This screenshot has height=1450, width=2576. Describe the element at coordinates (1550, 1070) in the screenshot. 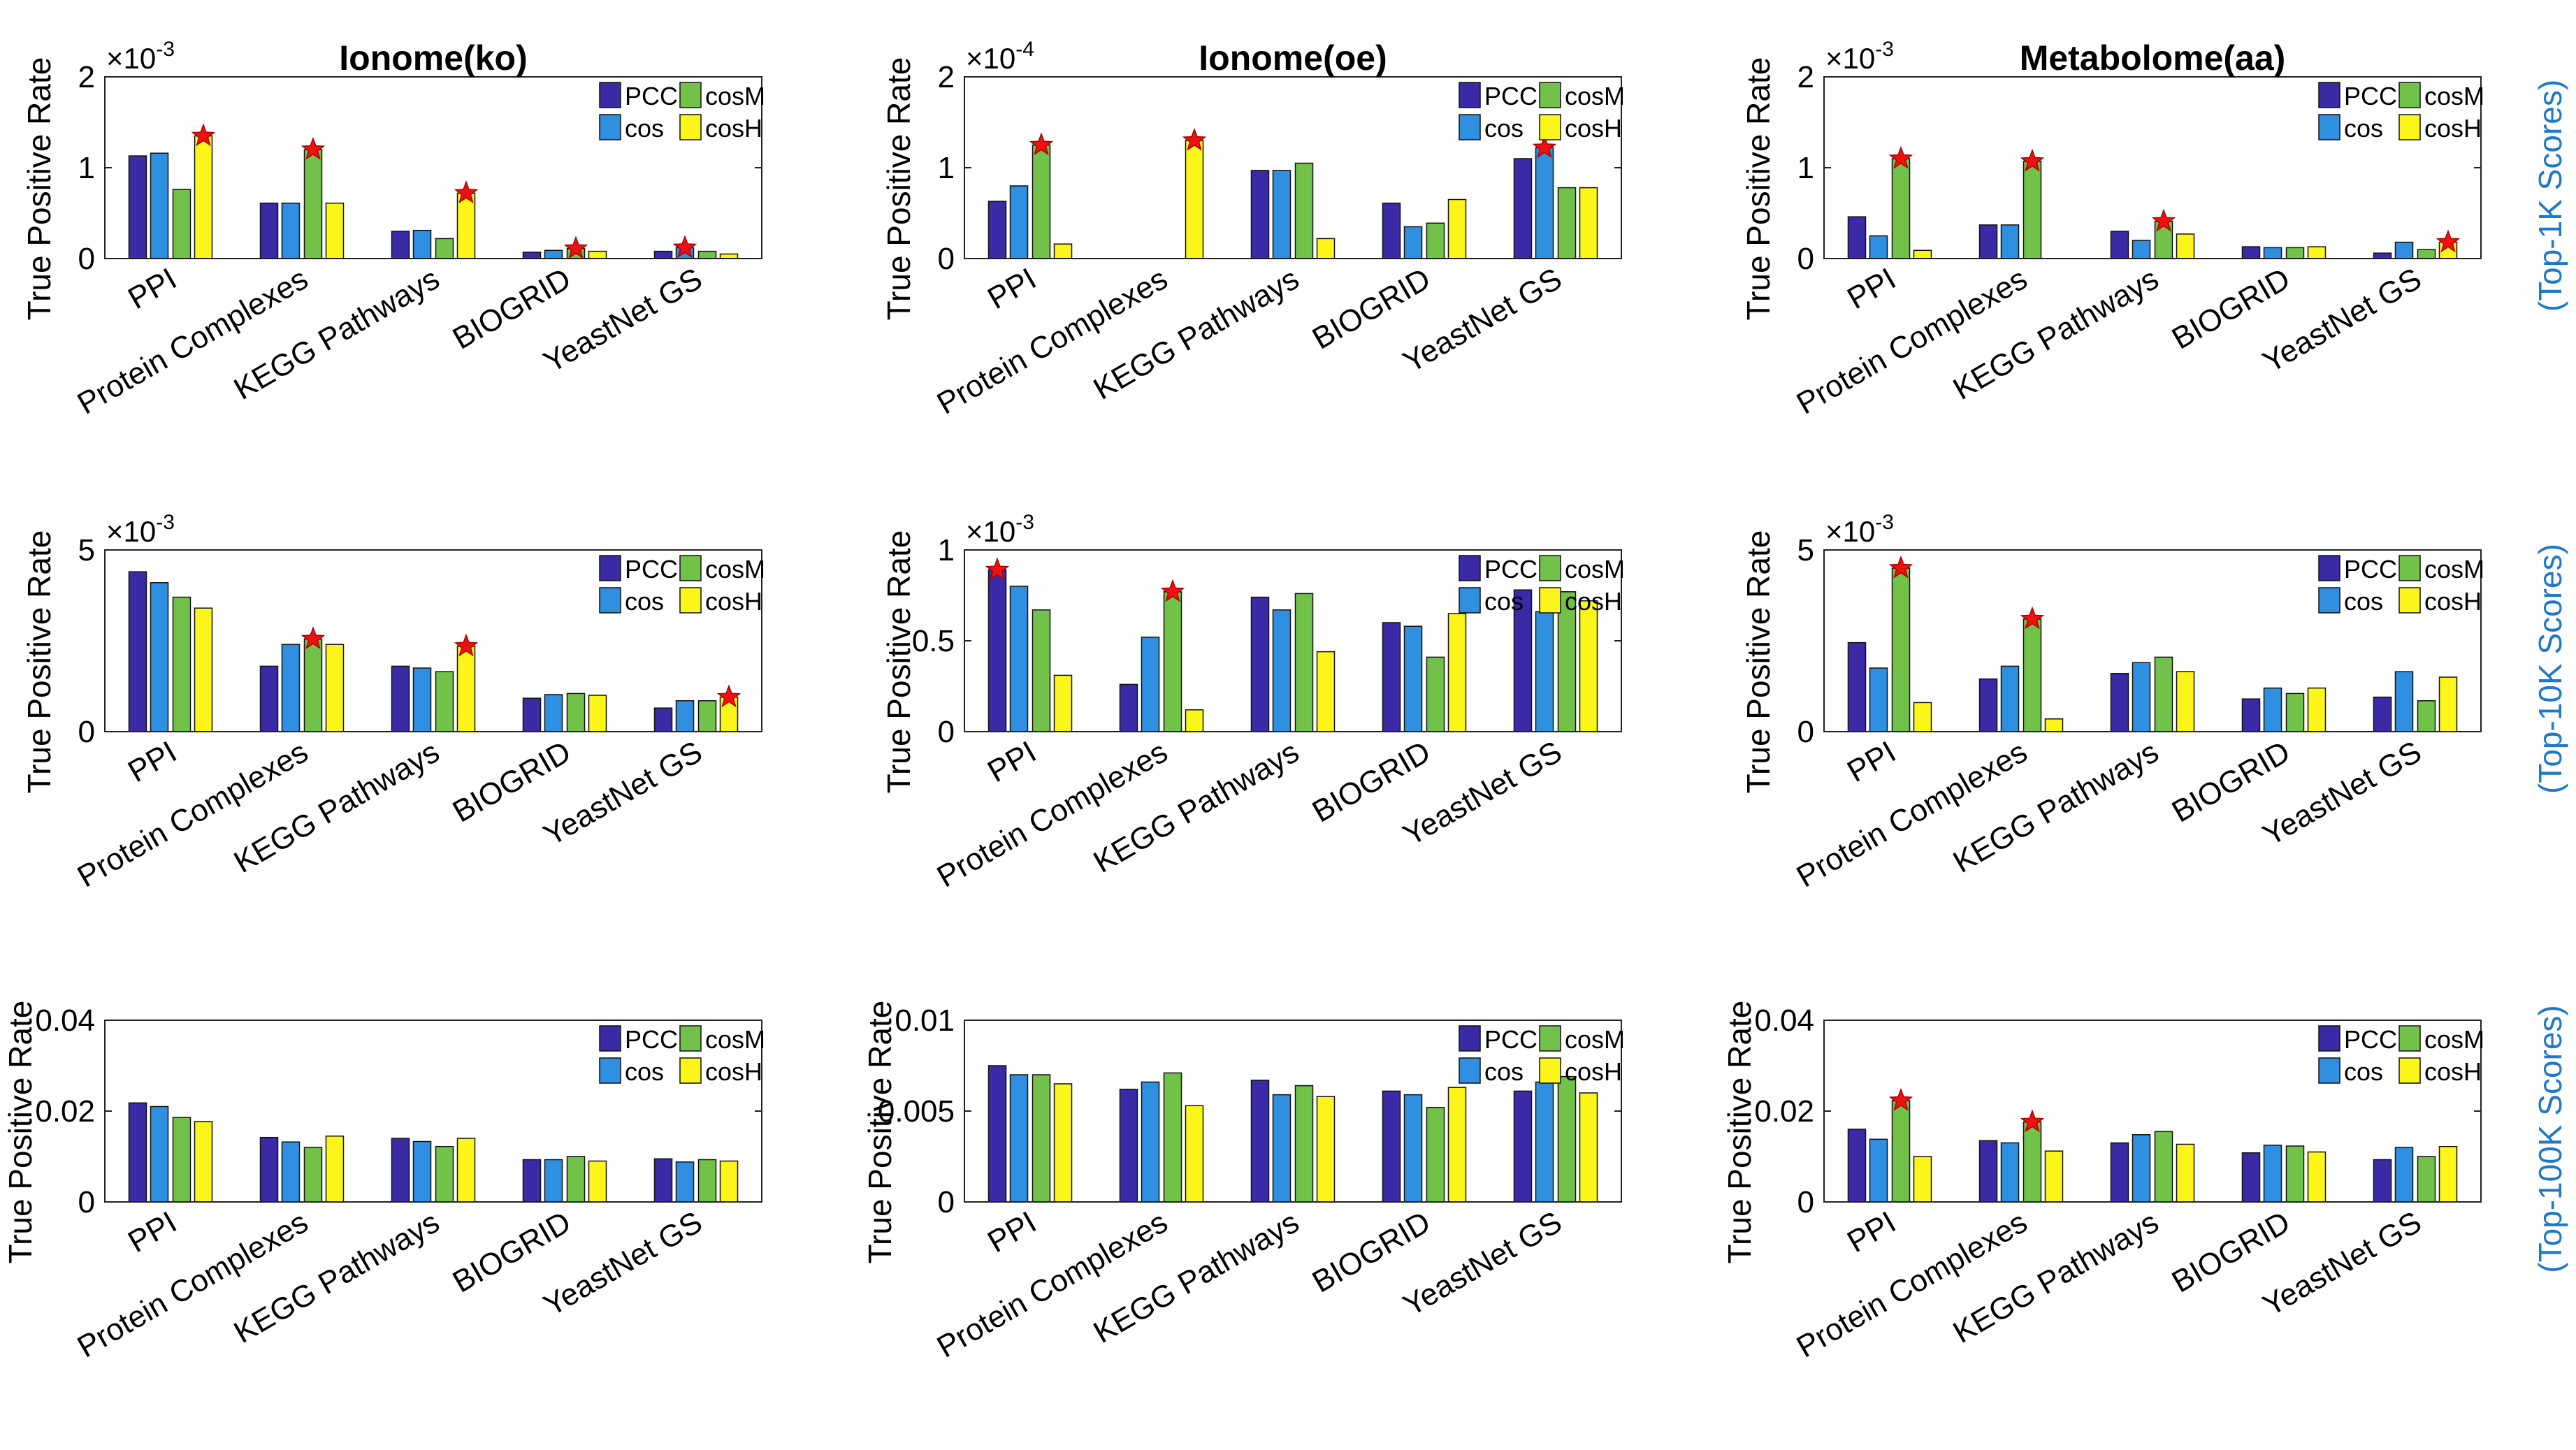

I see `legend-swatch-cosH` at that location.